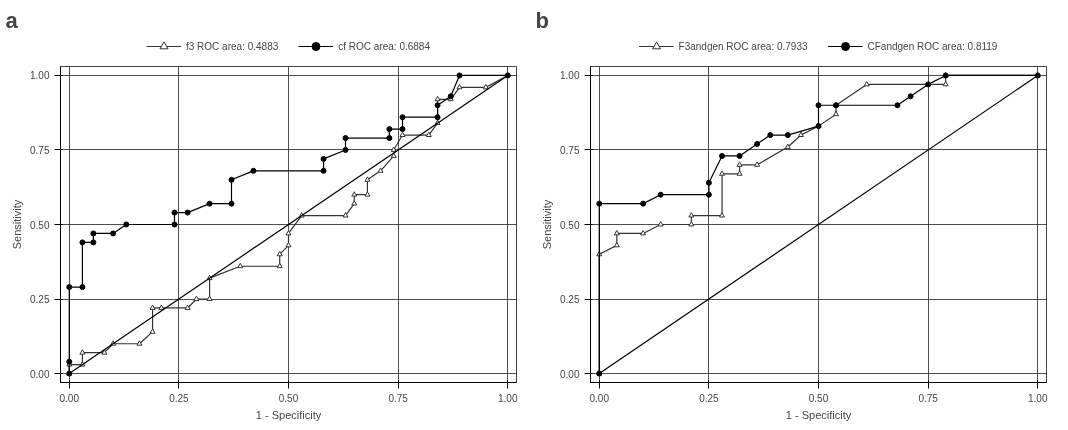 The width and height of the screenshot is (1068, 430). What do you see at coordinates (542, 20) in the screenshot?
I see `chart-title: b` at bounding box center [542, 20].